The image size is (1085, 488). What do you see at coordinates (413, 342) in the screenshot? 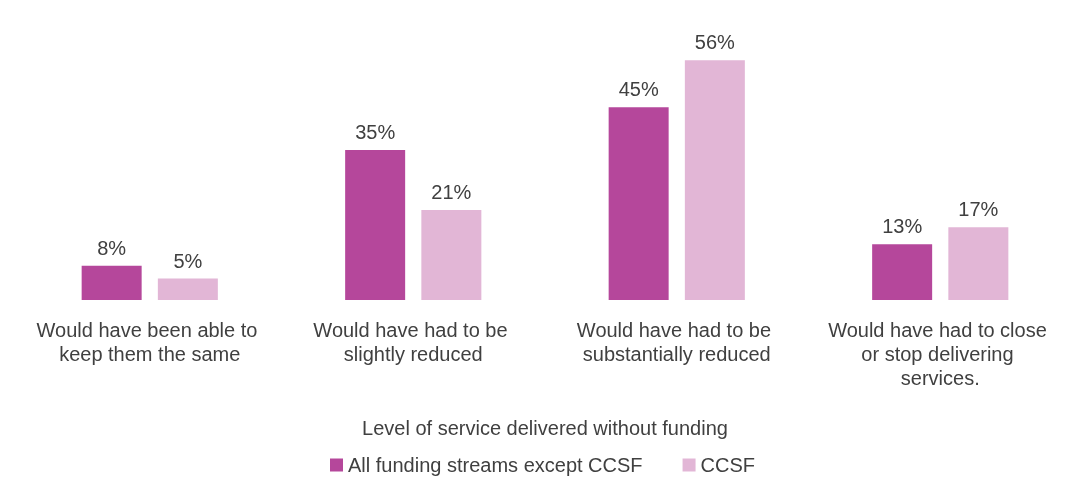
I see `x-tick-label: Would have had to be slightly reduced` at bounding box center [413, 342].